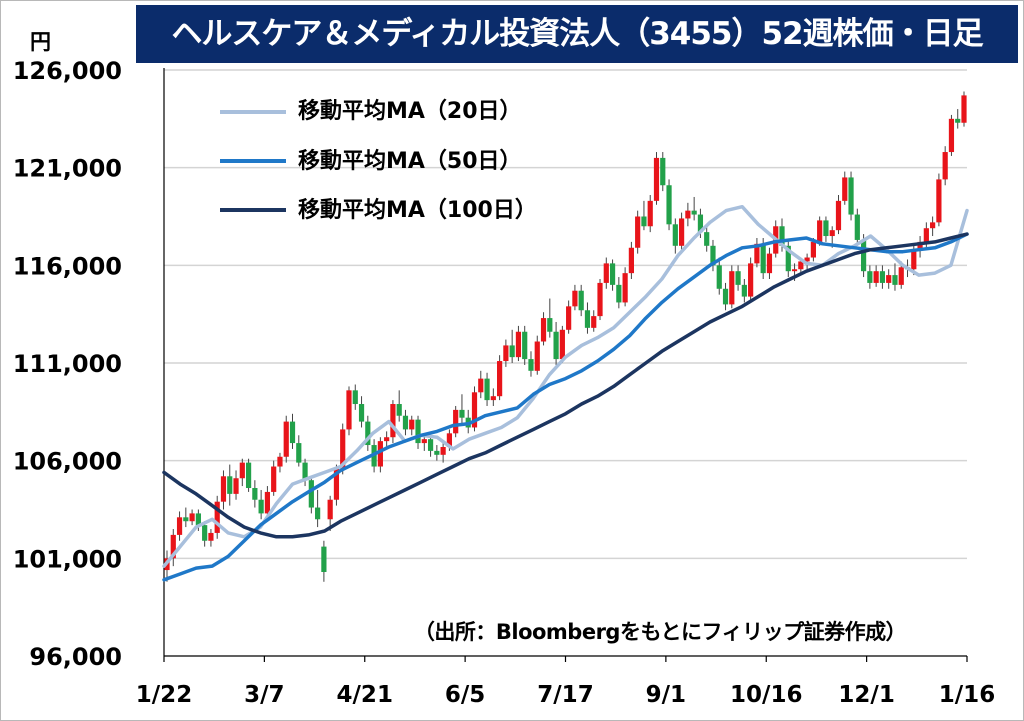 The image size is (1024, 721). Describe the element at coordinates (465, 695) in the screenshot. I see `x-tick-label: 6/5` at that location.